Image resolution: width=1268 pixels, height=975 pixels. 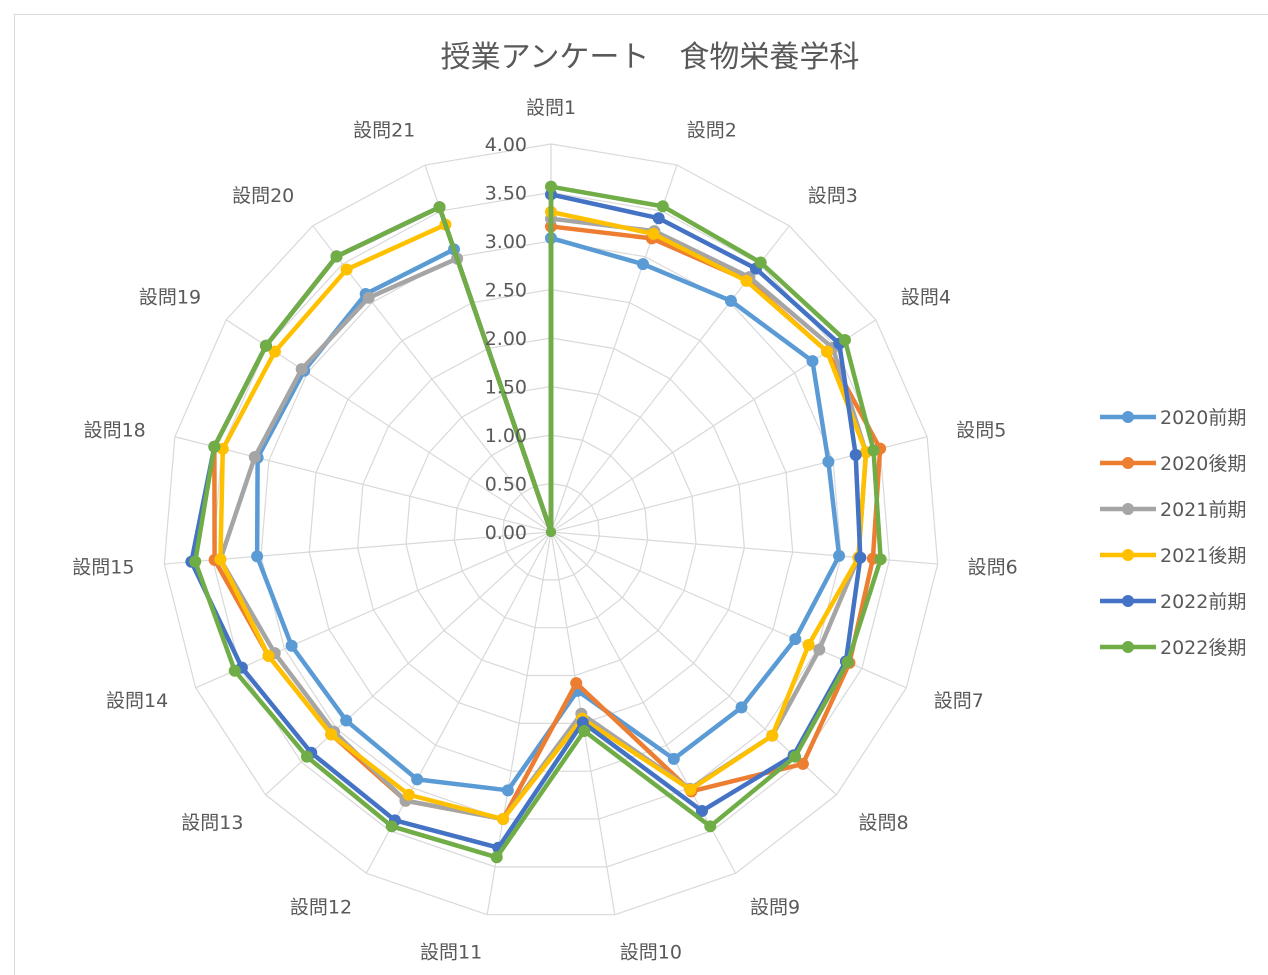 What do you see at coordinates (981, 430) in the screenshot?
I see `category-label: 設問5` at bounding box center [981, 430].